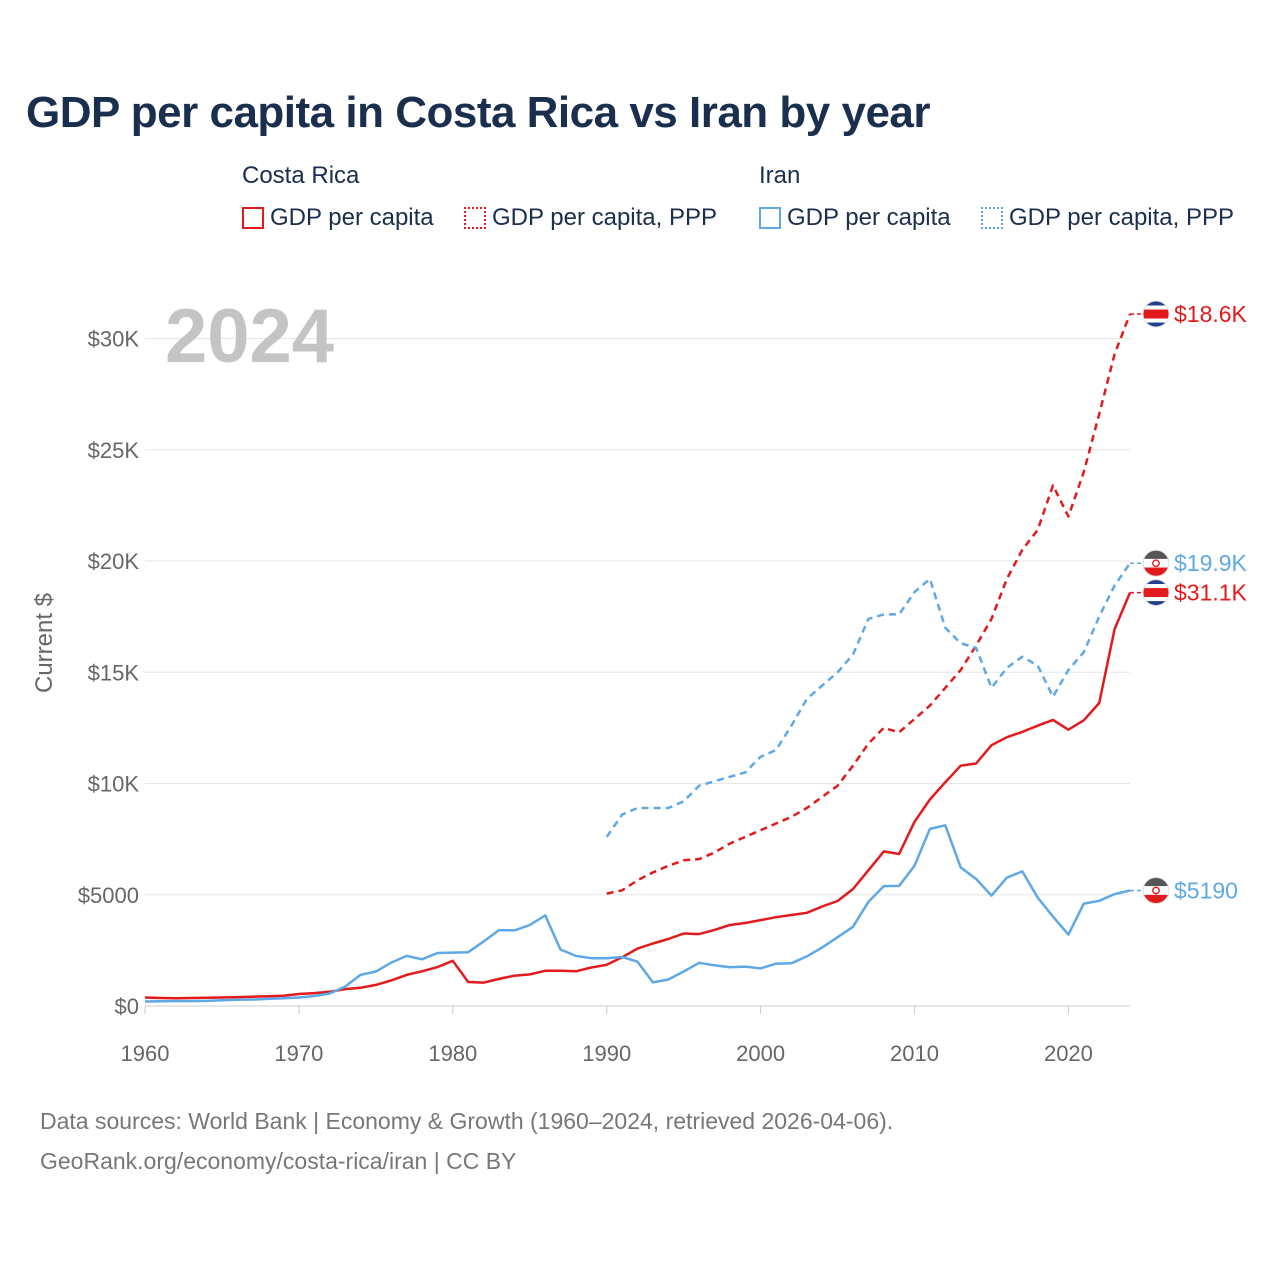 The height and width of the screenshot is (1280, 1280). Describe the element at coordinates (145, 1053) in the screenshot. I see `x-tick-label: 1960` at that location.